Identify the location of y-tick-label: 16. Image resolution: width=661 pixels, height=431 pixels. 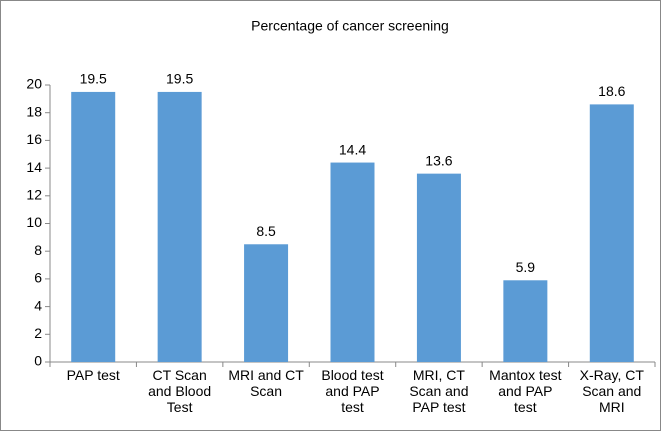
(34, 139).